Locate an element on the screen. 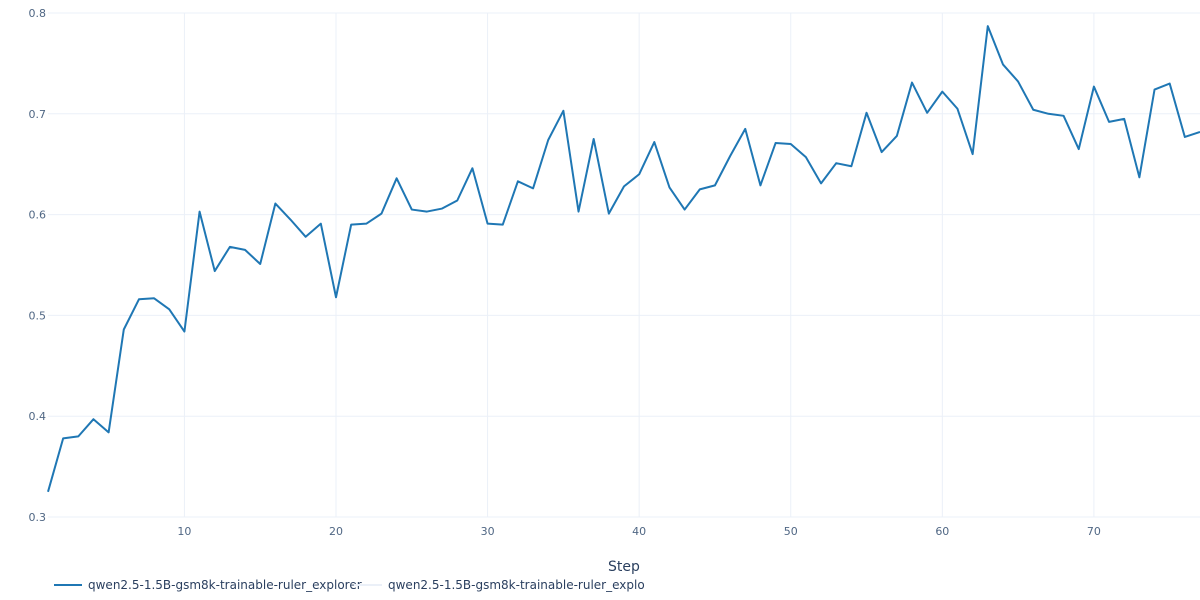 The height and width of the screenshot is (600, 1200). x-tick-label: 70 is located at coordinates (1094, 531).